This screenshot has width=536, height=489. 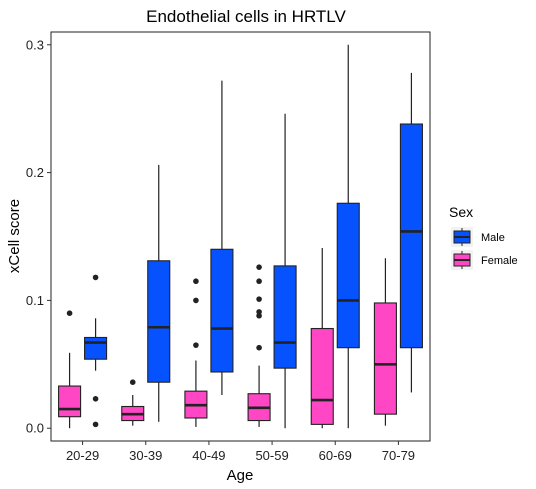 I want to click on x-axis: 20-29 30-39 40-49 50-59 60-69 70-79, so click(x=240, y=452).